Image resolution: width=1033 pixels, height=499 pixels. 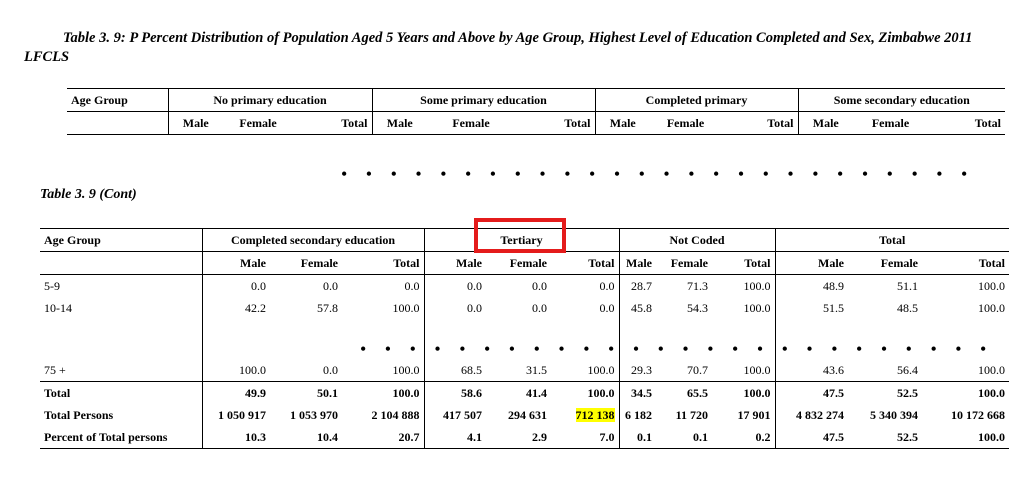 I want to click on table1-group-header: Some primary education, so click(x=484, y=100).